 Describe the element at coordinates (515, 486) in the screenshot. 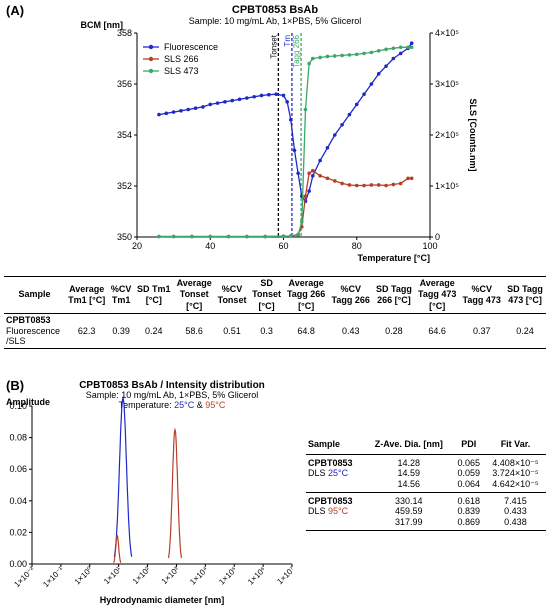

I see `table-b-cell: 4.642×10⁻⁵` at that location.